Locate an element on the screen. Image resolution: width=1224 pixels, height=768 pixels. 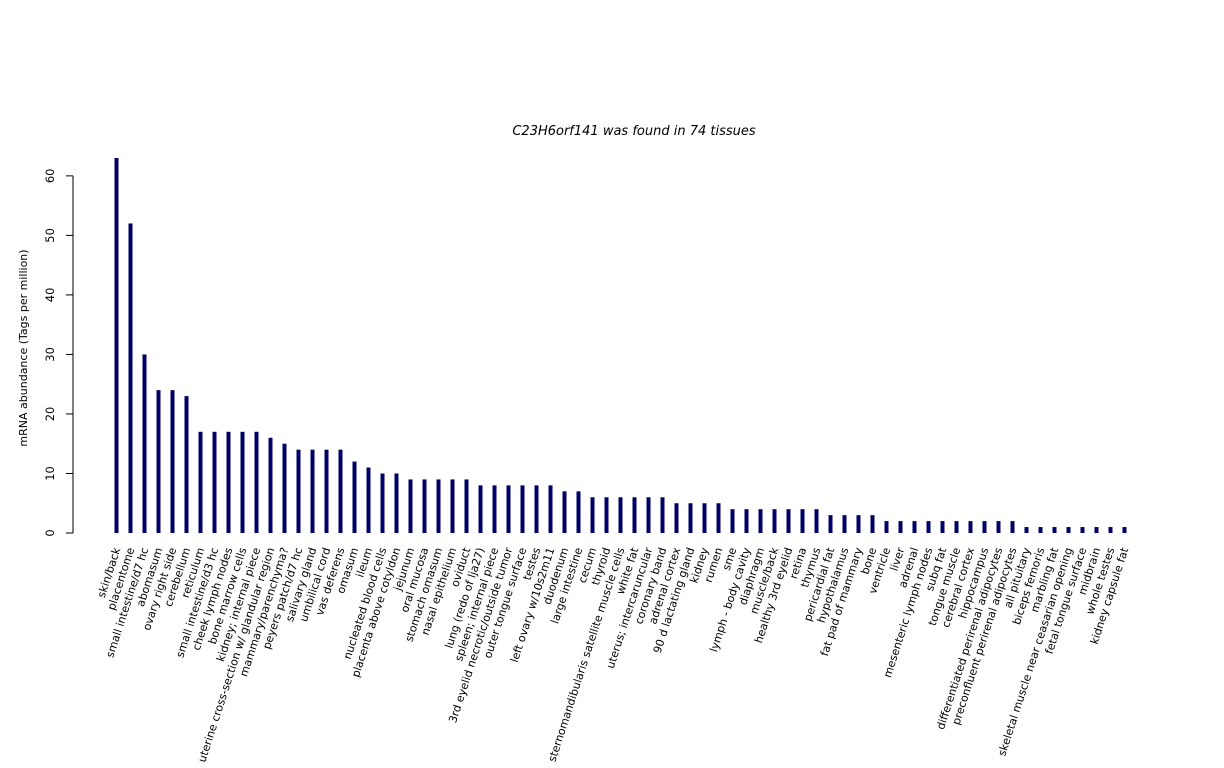
y-tick-label: 20 is located at coordinates (50, 414).